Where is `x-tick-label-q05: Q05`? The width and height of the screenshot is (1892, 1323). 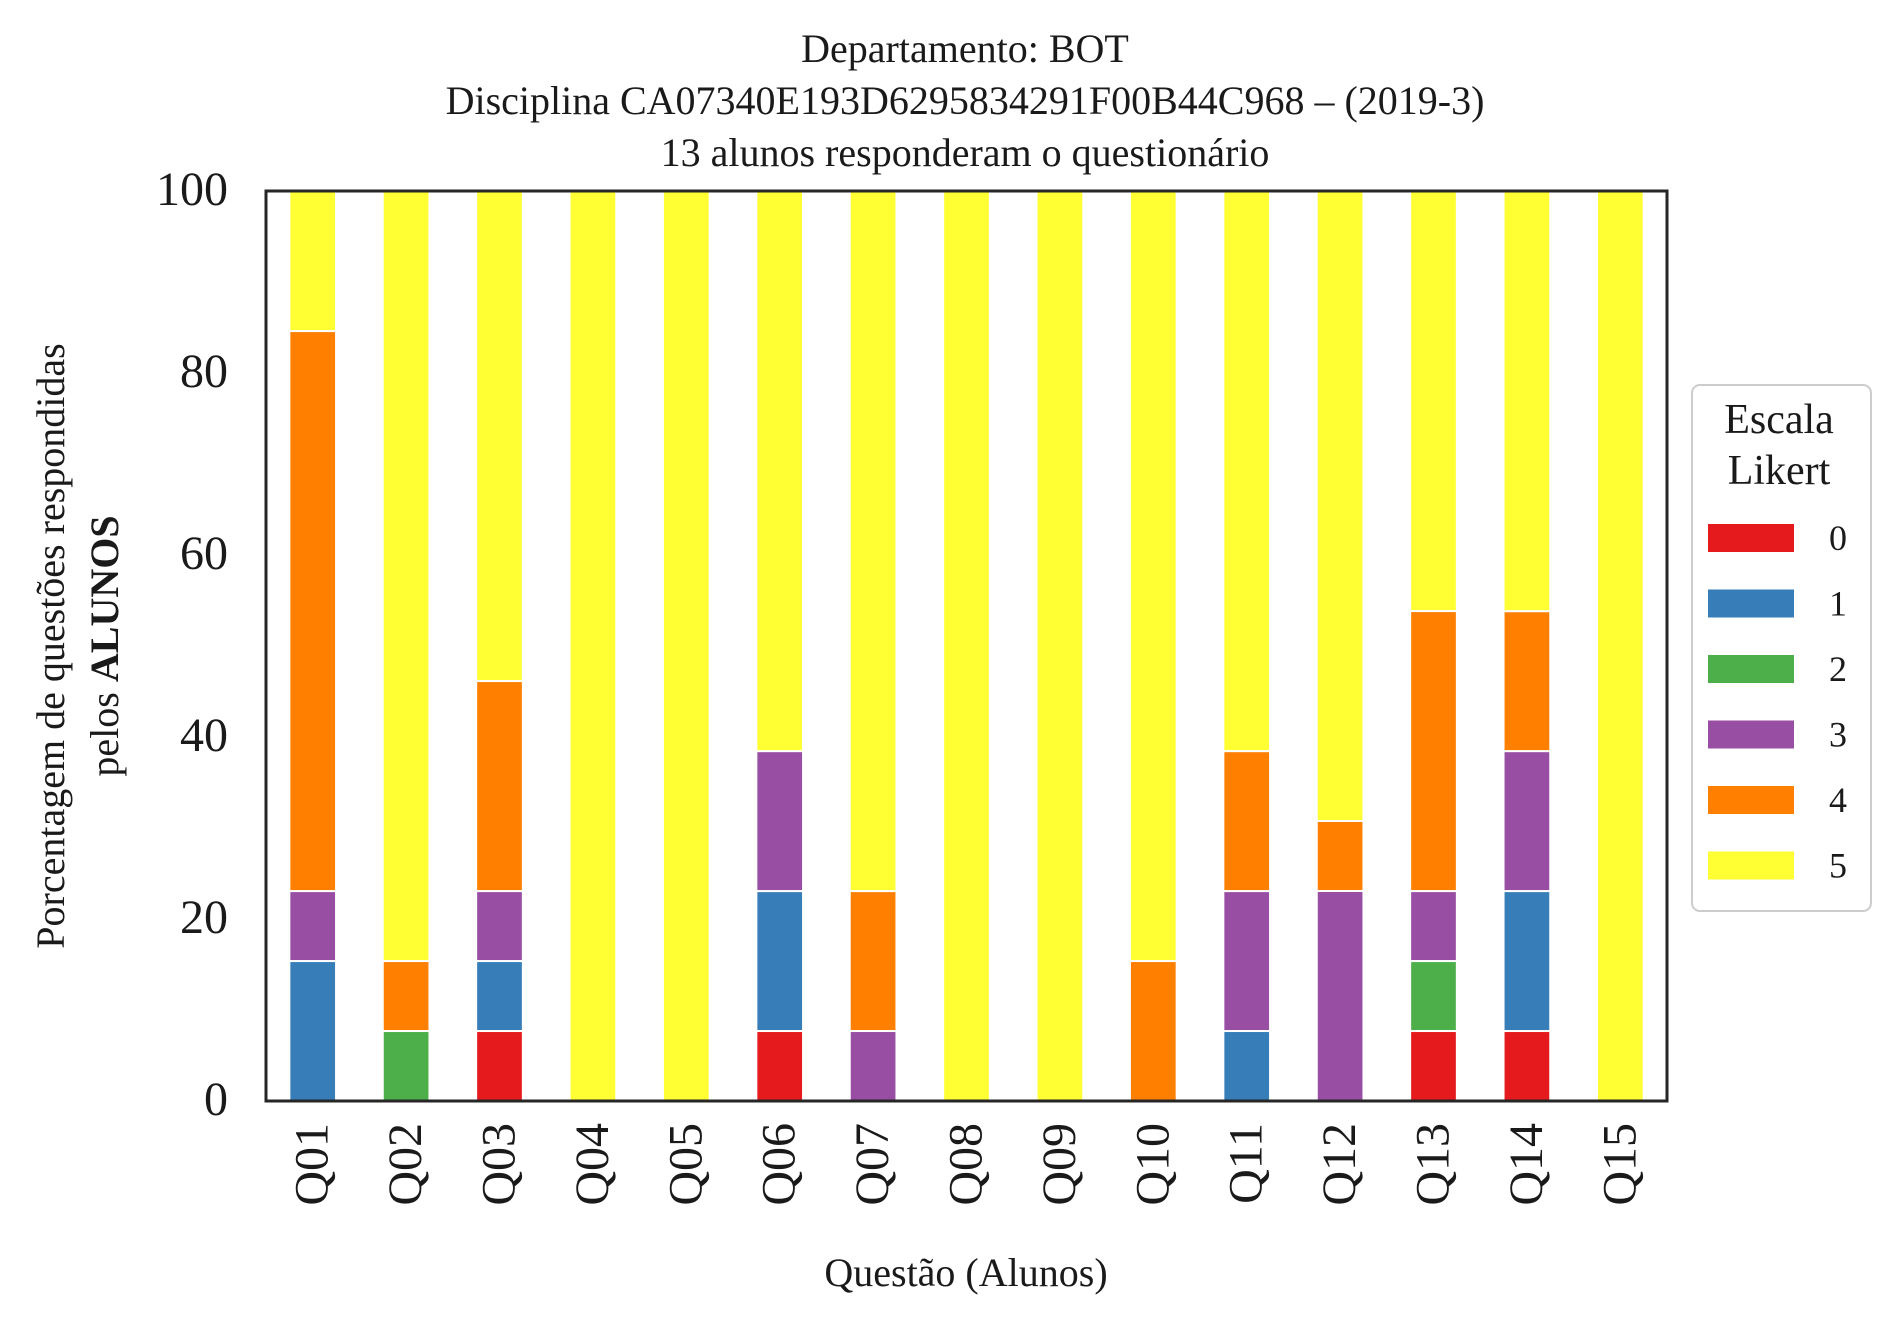
x-tick-label-q05: Q05 is located at coordinates (685, 1164).